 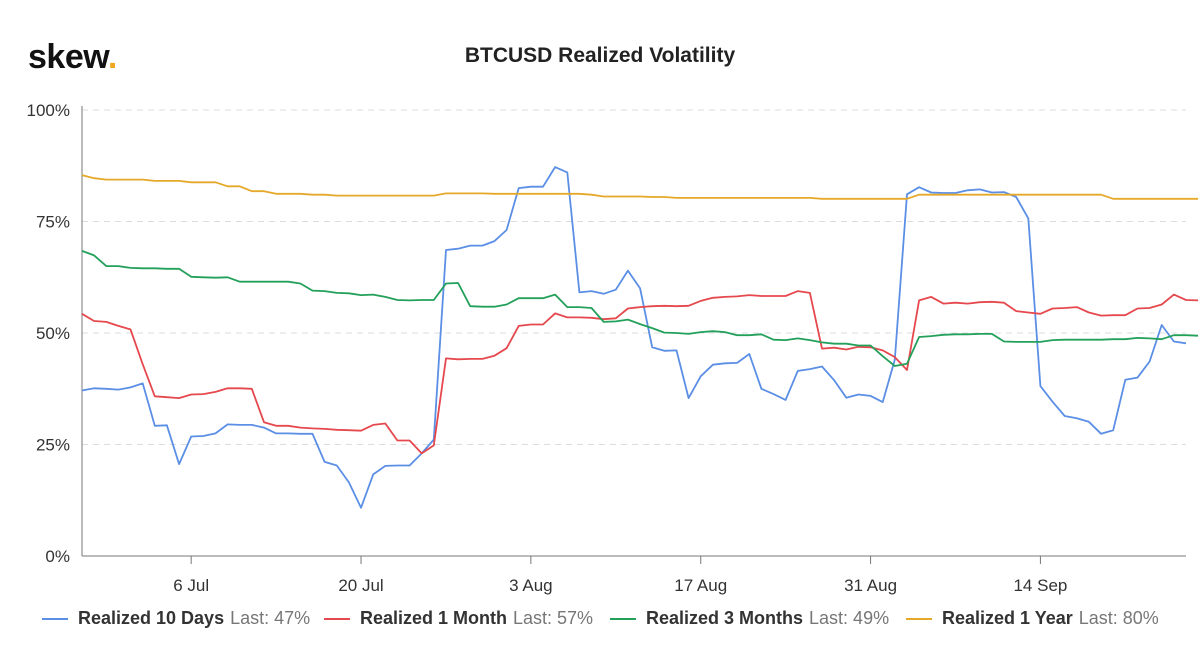 What do you see at coordinates (48, 110) in the screenshot?
I see `y-tick-label: 100%` at bounding box center [48, 110].